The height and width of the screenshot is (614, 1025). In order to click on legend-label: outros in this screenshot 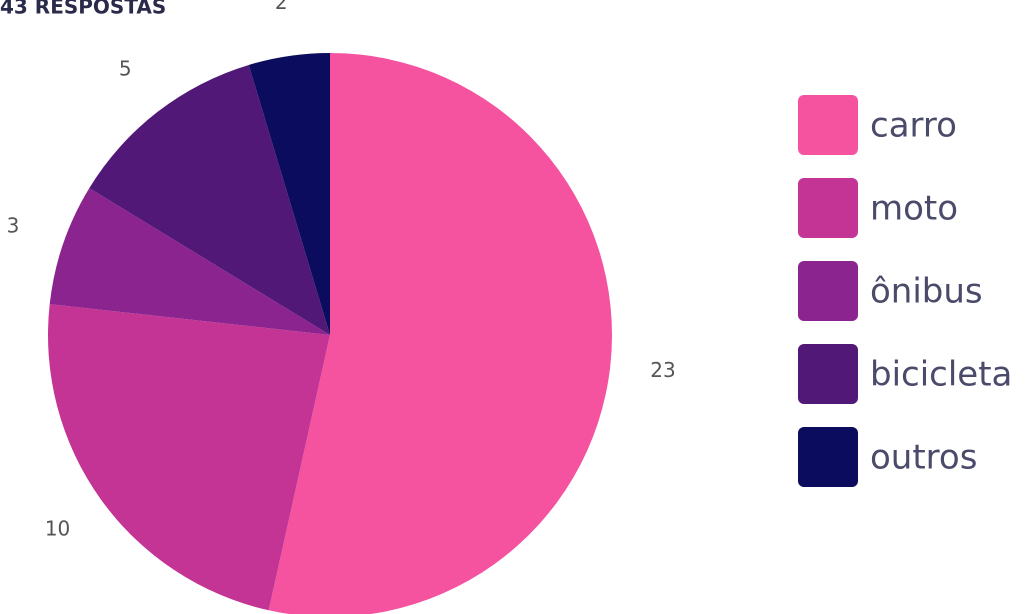, I will do `click(923, 458)`.